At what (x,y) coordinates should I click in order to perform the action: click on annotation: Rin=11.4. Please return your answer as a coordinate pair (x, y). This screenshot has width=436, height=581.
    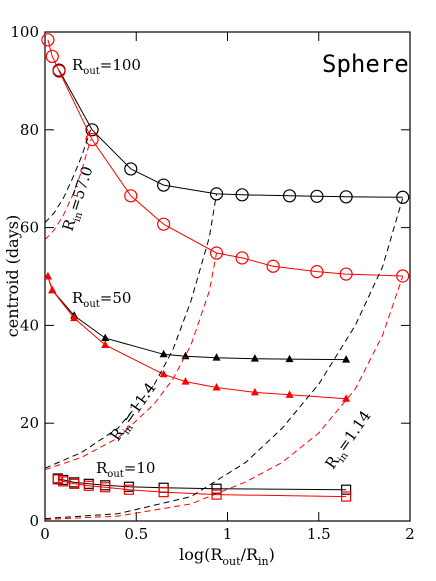
    Looking at the image, I should click on (135, 412).